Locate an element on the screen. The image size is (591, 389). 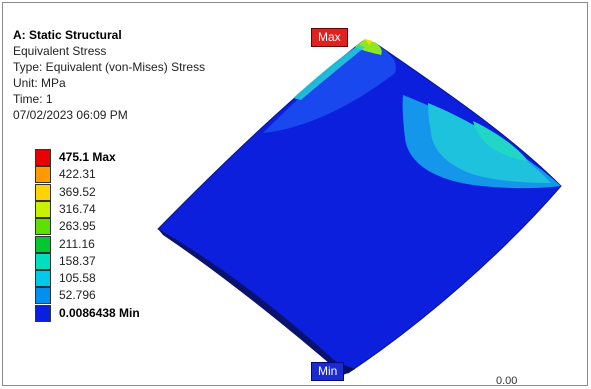
blade-upper-region is located at coordinates (329, 87).